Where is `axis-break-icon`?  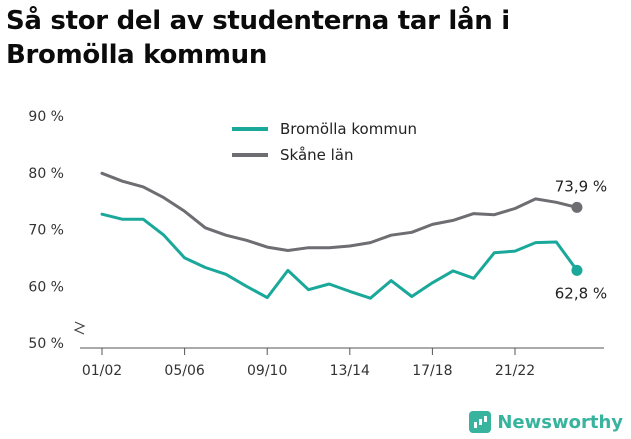
axis-break-icon is located at coordinates (79, 328).